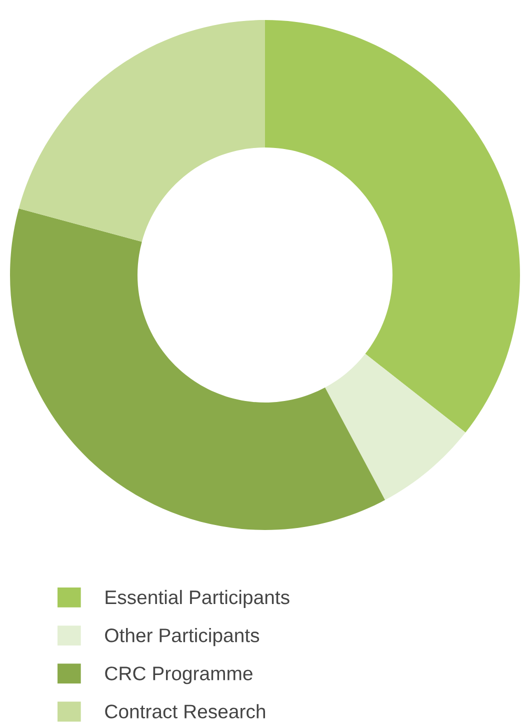  I want to click on legend-label: CRC Programme, so click(178, 675).